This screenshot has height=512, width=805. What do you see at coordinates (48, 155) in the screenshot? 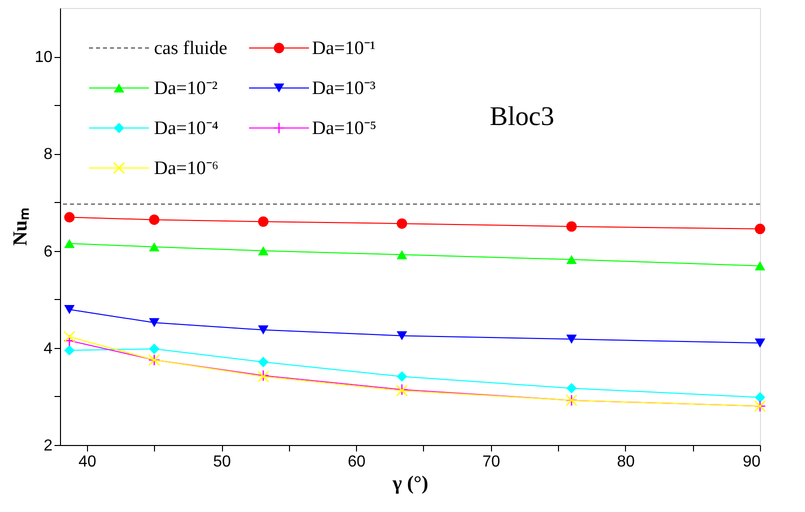
I see `y-tick-label: 8` at bounding box center [48, 155].